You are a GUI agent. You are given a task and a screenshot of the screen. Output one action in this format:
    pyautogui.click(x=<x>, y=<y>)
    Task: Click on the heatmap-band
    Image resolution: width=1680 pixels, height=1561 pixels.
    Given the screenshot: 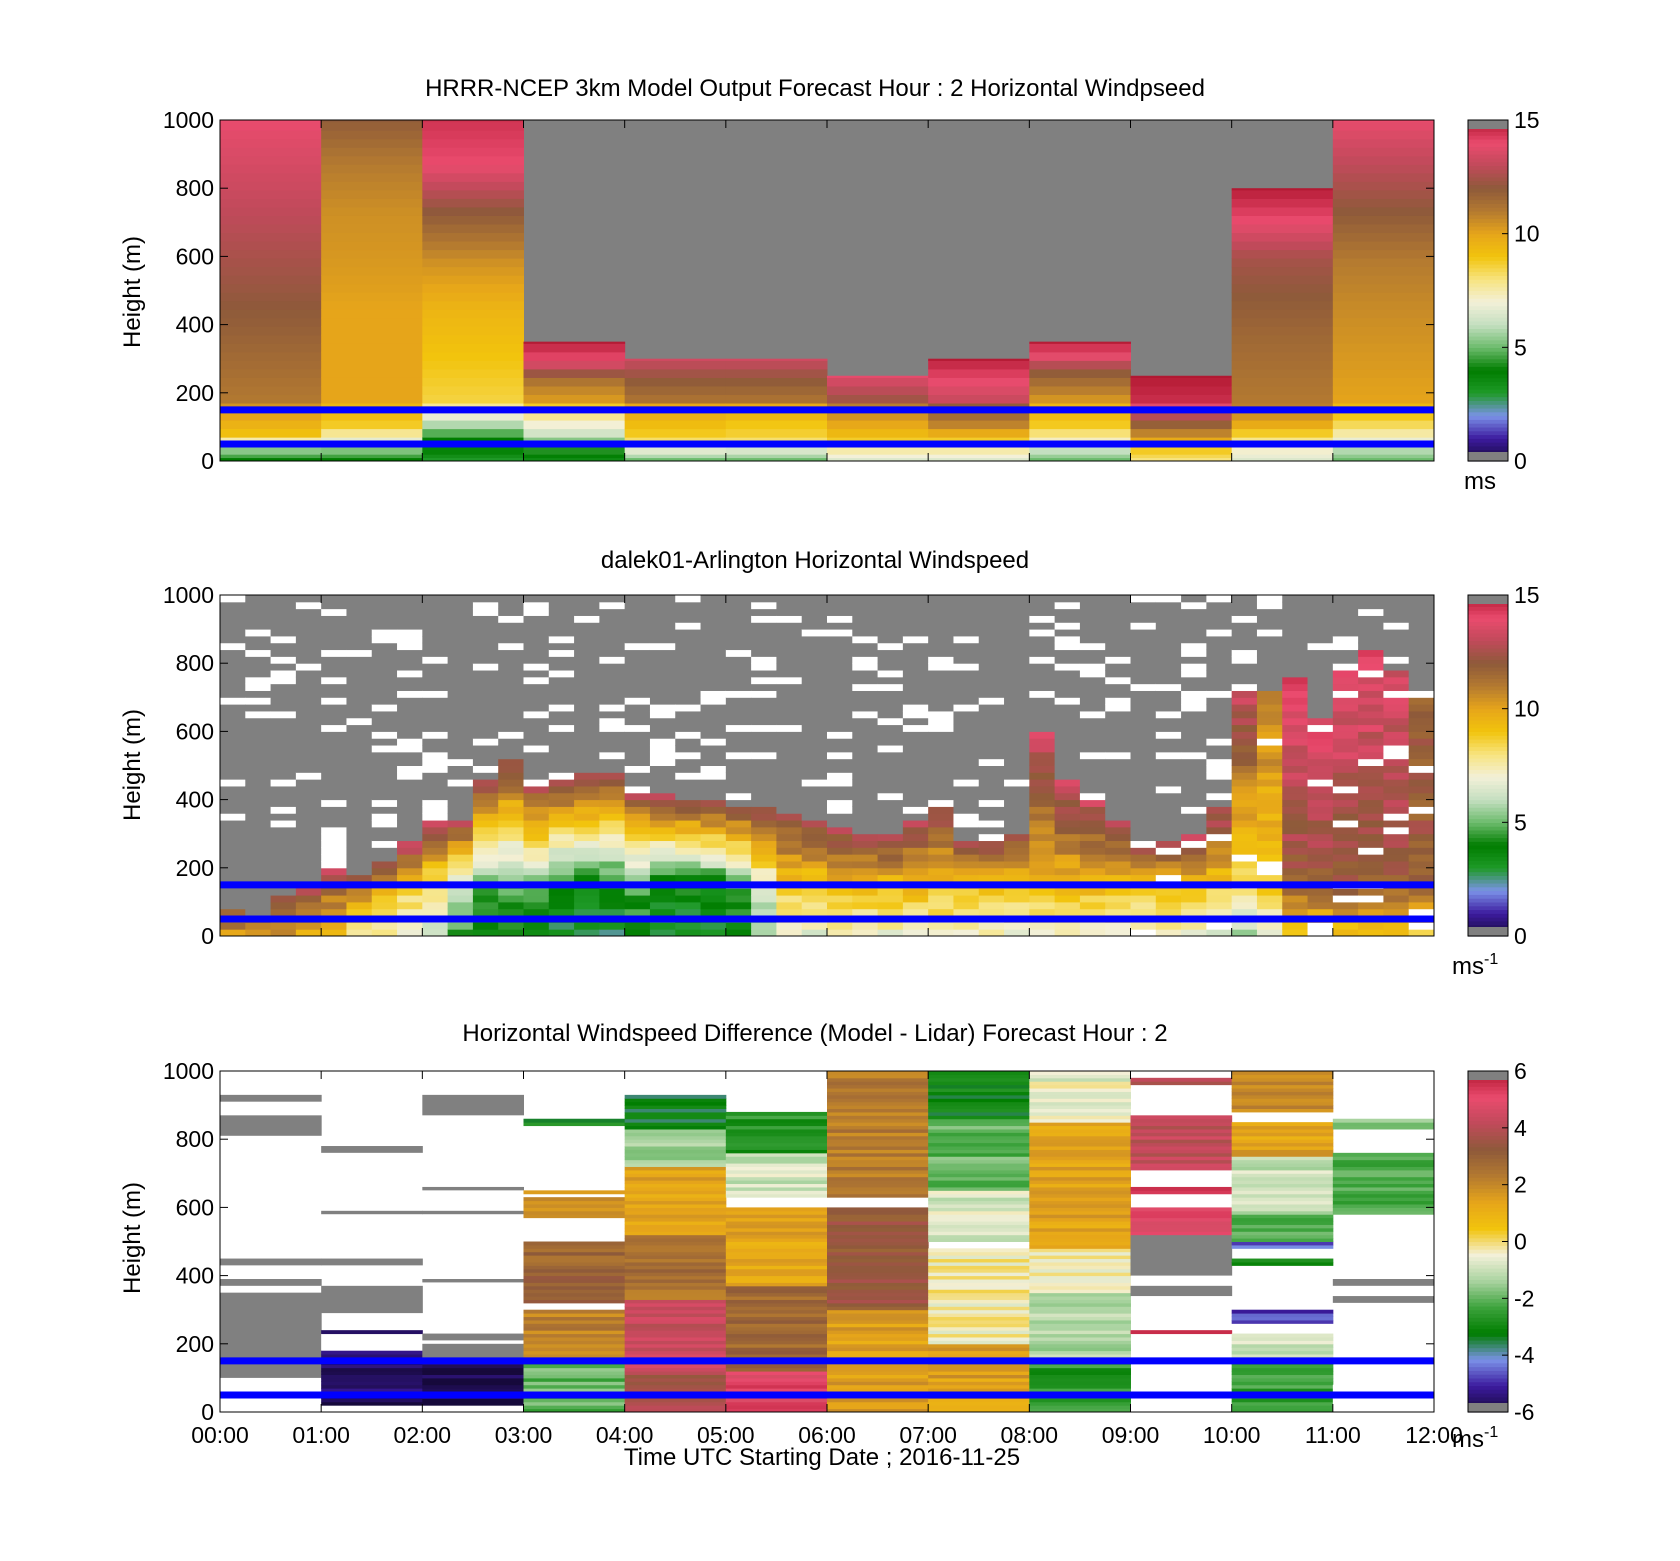 What is the action you would take?
    pyautogui.click(x=1181, y=1291)
    